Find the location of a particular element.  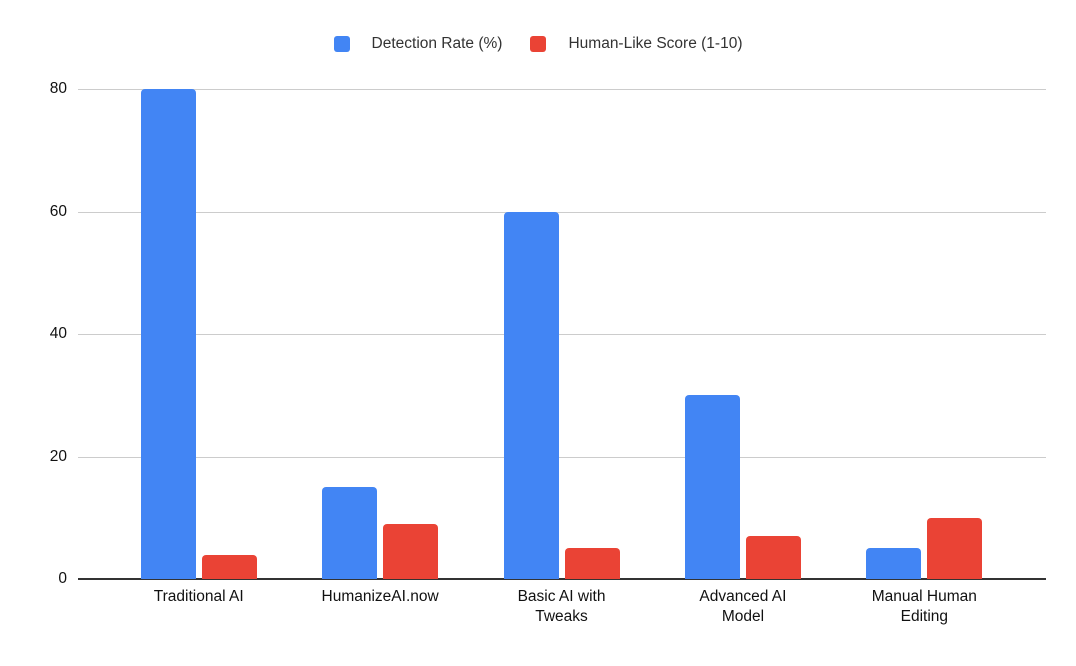

bar-detection-rate-manual-human-editing is located at coordinates (894, 563).